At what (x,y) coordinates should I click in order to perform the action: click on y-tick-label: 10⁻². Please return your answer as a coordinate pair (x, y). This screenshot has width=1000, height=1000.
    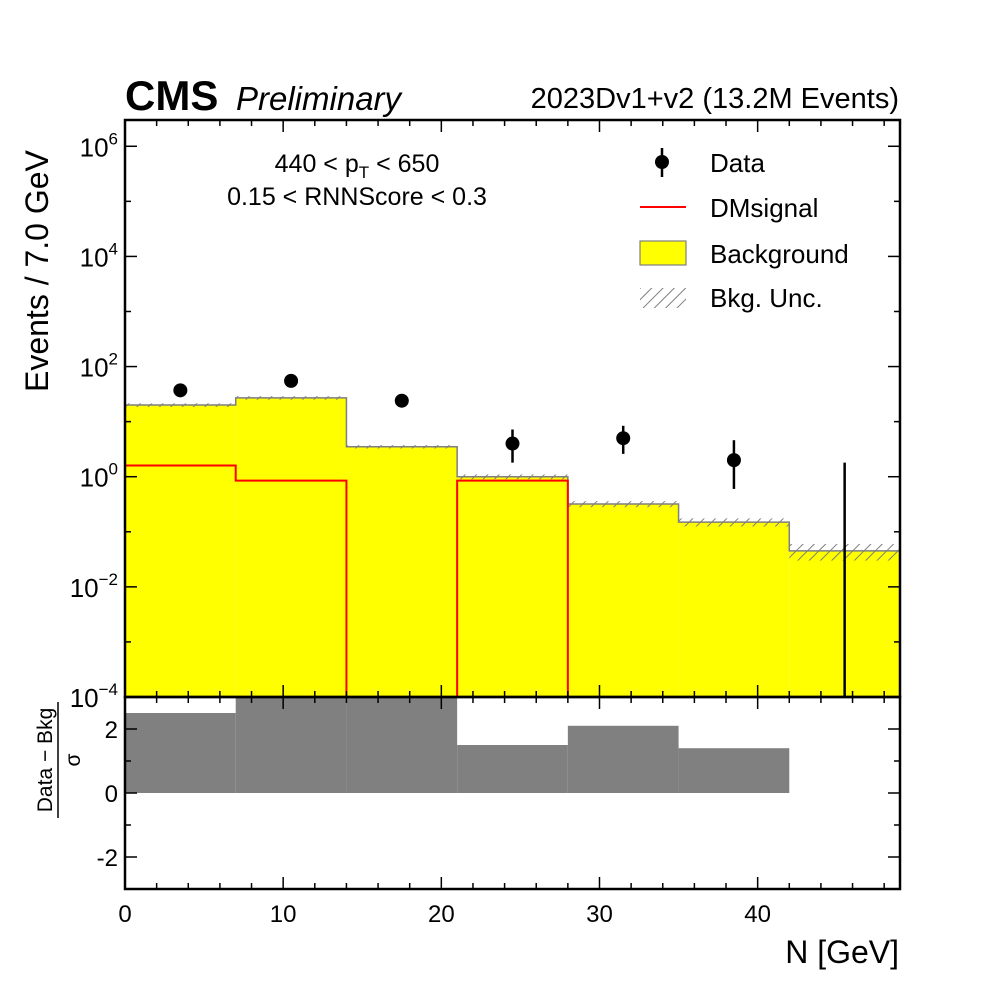
    Looking at the image, I should click on (94, 586).